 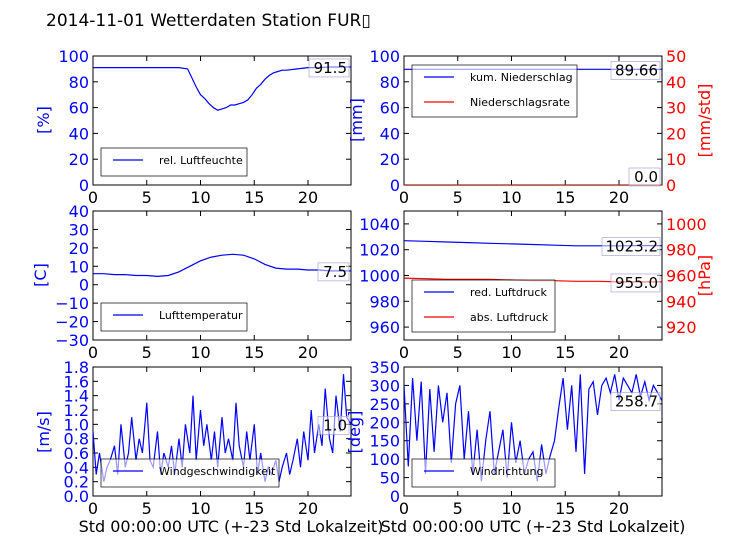 What do you see at coordinates (681, 276) in the screenshot?
I see `y-tick-label-right: 960` at bounding box center [681, 276].